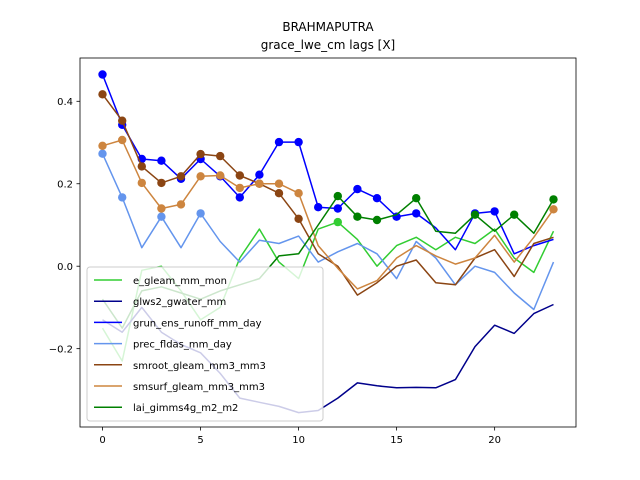 The height and width of the screenshot is (480, 640). What do you see at coordinates (197, 323) in the screenshot?
I see `legend-label-grun_ens_runoff_mm_day: grun_ens_runoff_mm_day` at bounding box center [197, 323].